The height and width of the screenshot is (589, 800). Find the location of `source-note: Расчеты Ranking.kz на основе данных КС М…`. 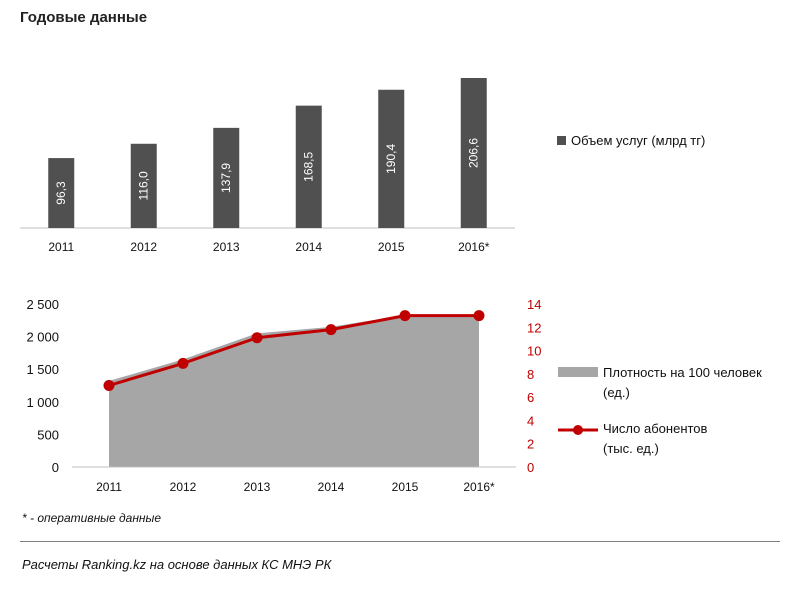

source-note: Расчеты Ranking.kz на основе данных КС М… is located at coordinates (177, 564).